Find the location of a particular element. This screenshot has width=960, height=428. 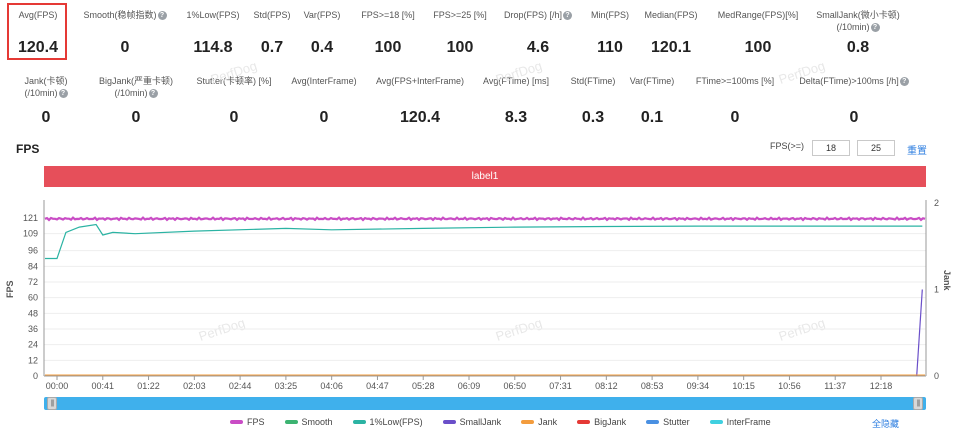

metric: Min(FPS) 110 is located at coordinates (610, 33).